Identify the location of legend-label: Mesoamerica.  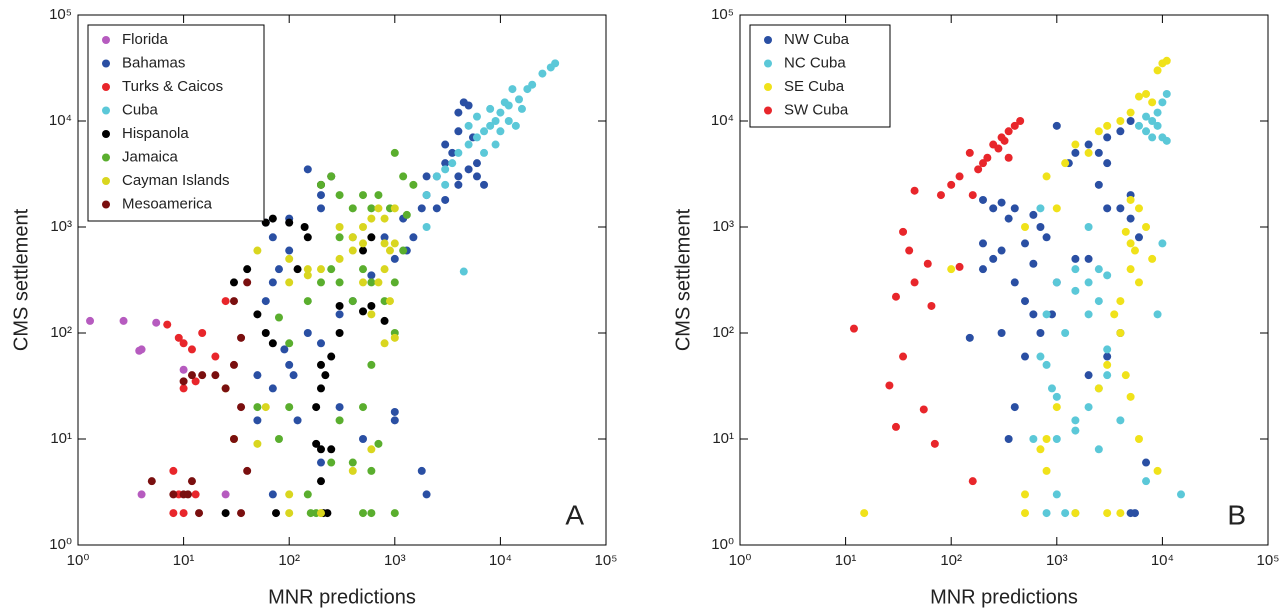
(167, 203).